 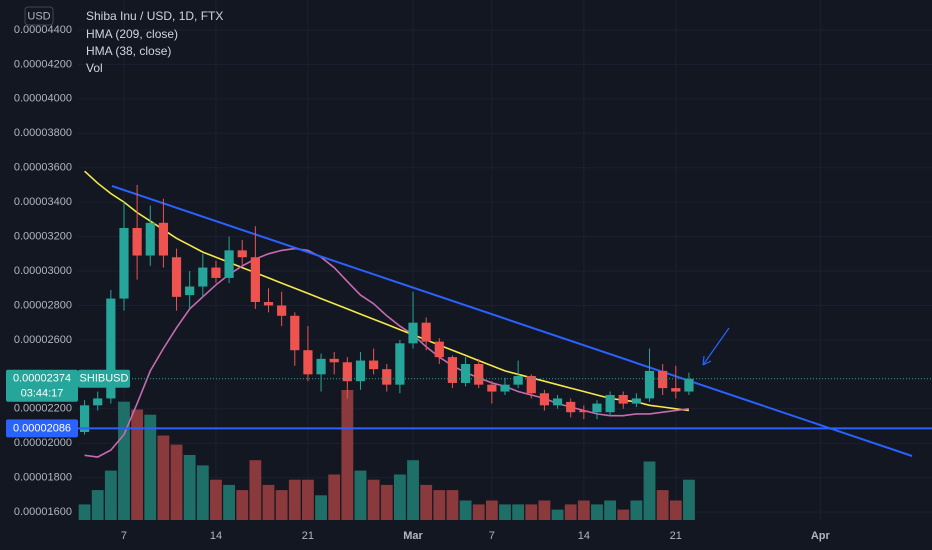 I want to click on arrow-shaft, so click(x=716, y=346).